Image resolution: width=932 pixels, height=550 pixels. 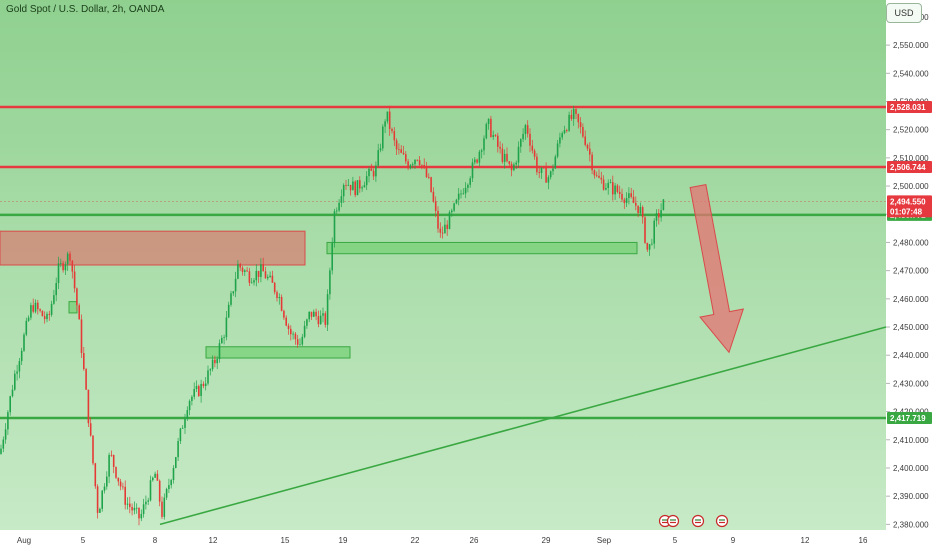 What do you see at coordinates (717, 269) in the screenshot?
I see `down-arrow-icon` at bounding box center [717, 269].